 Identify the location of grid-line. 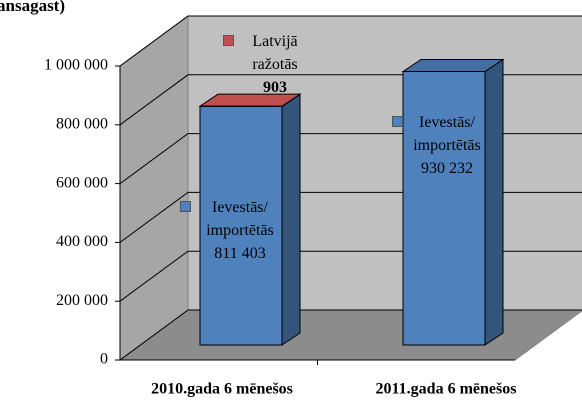
(350, 41).